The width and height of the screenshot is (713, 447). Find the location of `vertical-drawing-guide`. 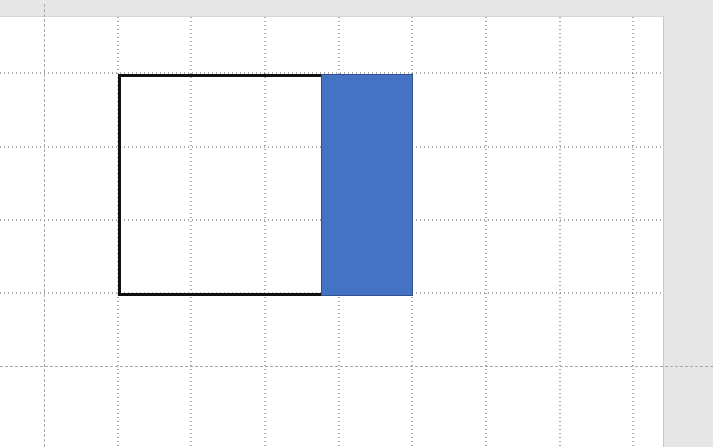

vertical-drawing-guide is located at coordinates (44, 225).